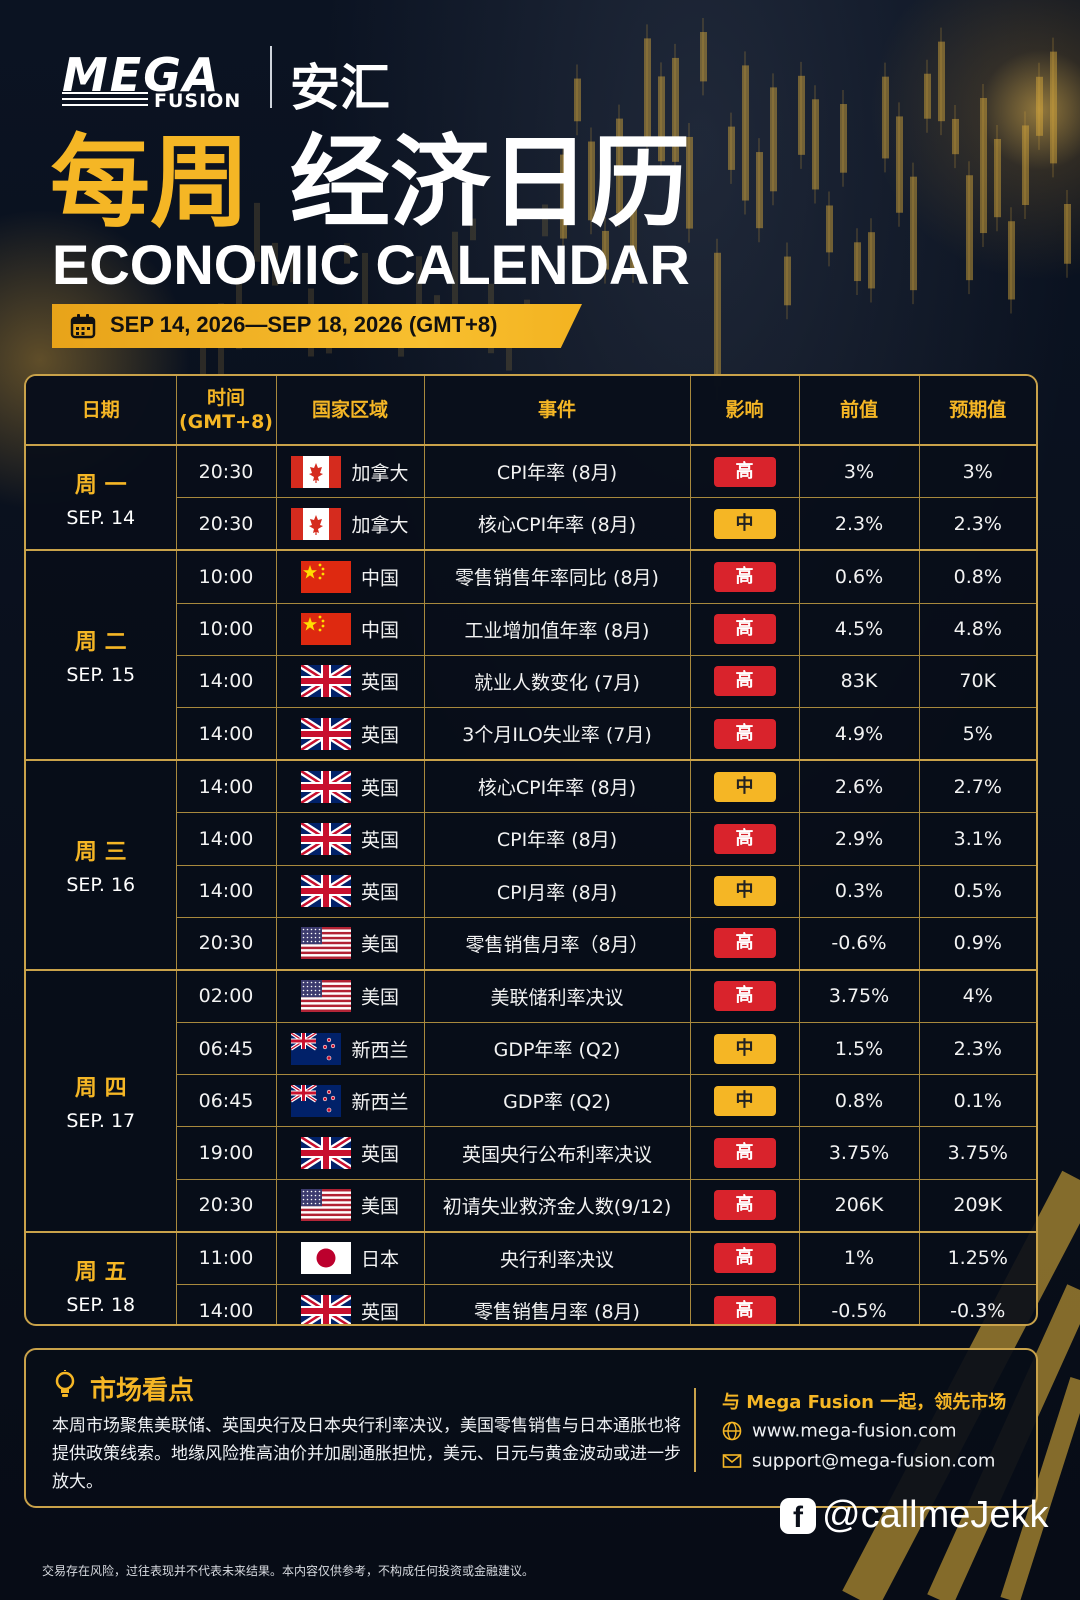  I want to click on forecast-cell: -0.3%, so click(978, 1310).